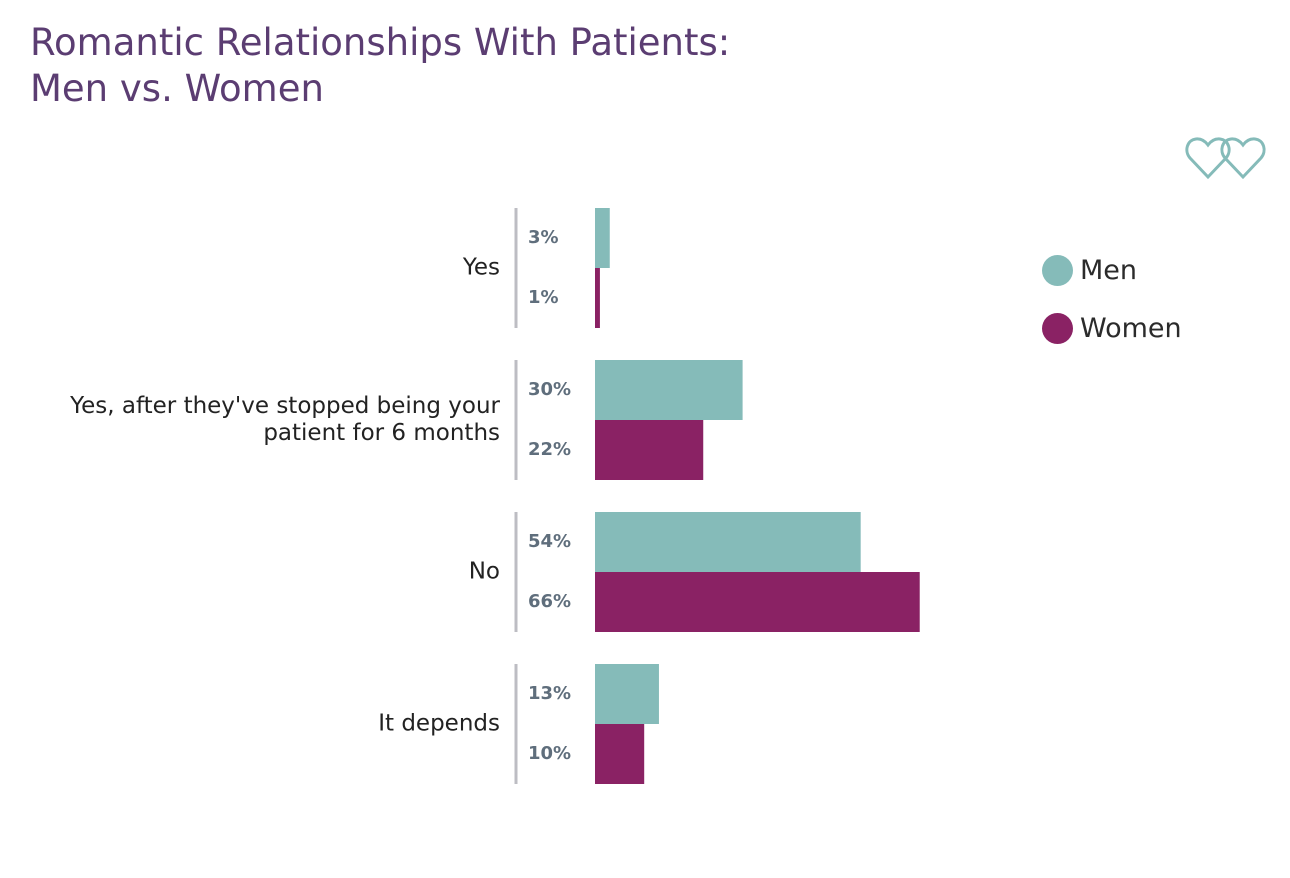 This screenshot has width=1290, height=878. I want to click on legend-label-women: Women, so click(1131, 328).